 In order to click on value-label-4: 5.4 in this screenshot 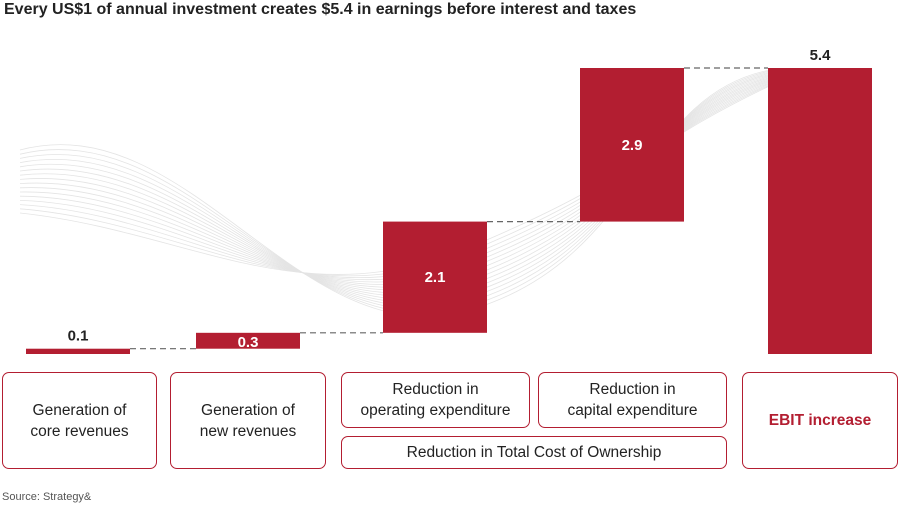, I will do `click(821, 55)`.